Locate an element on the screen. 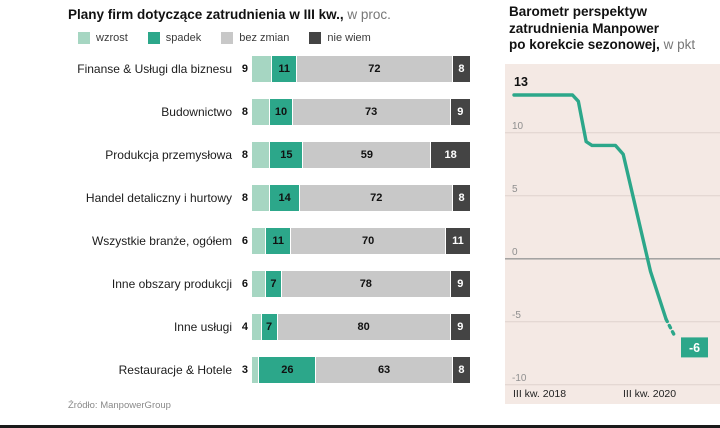 The width and height of the screenshot is (720, 428). legend-label: spadek is located at coordinates (183, 38).